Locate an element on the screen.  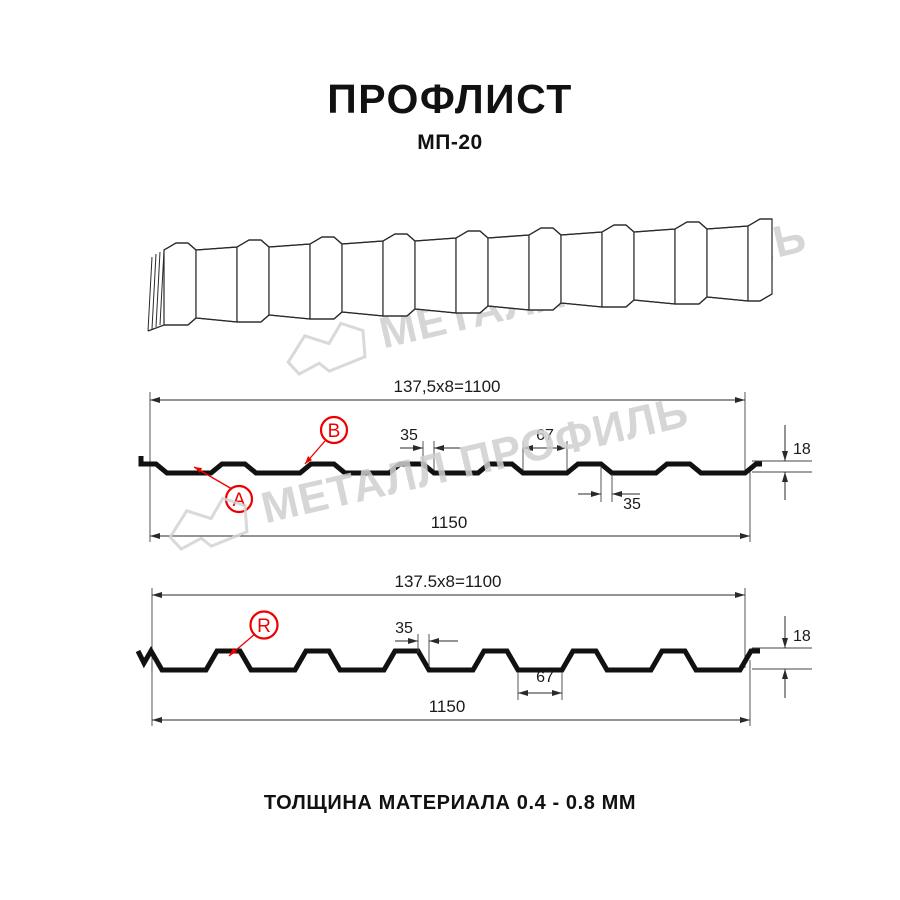
sheet-edge-thickness is located at coordinates (156, 290).